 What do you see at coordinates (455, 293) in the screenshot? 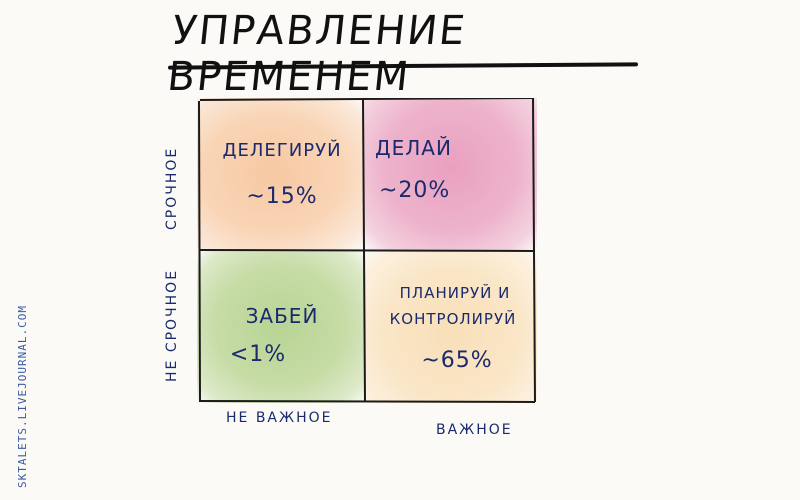
I see `cell-label-plan: ПЛАНИРУЙ И` at bounding box center [455, 293].